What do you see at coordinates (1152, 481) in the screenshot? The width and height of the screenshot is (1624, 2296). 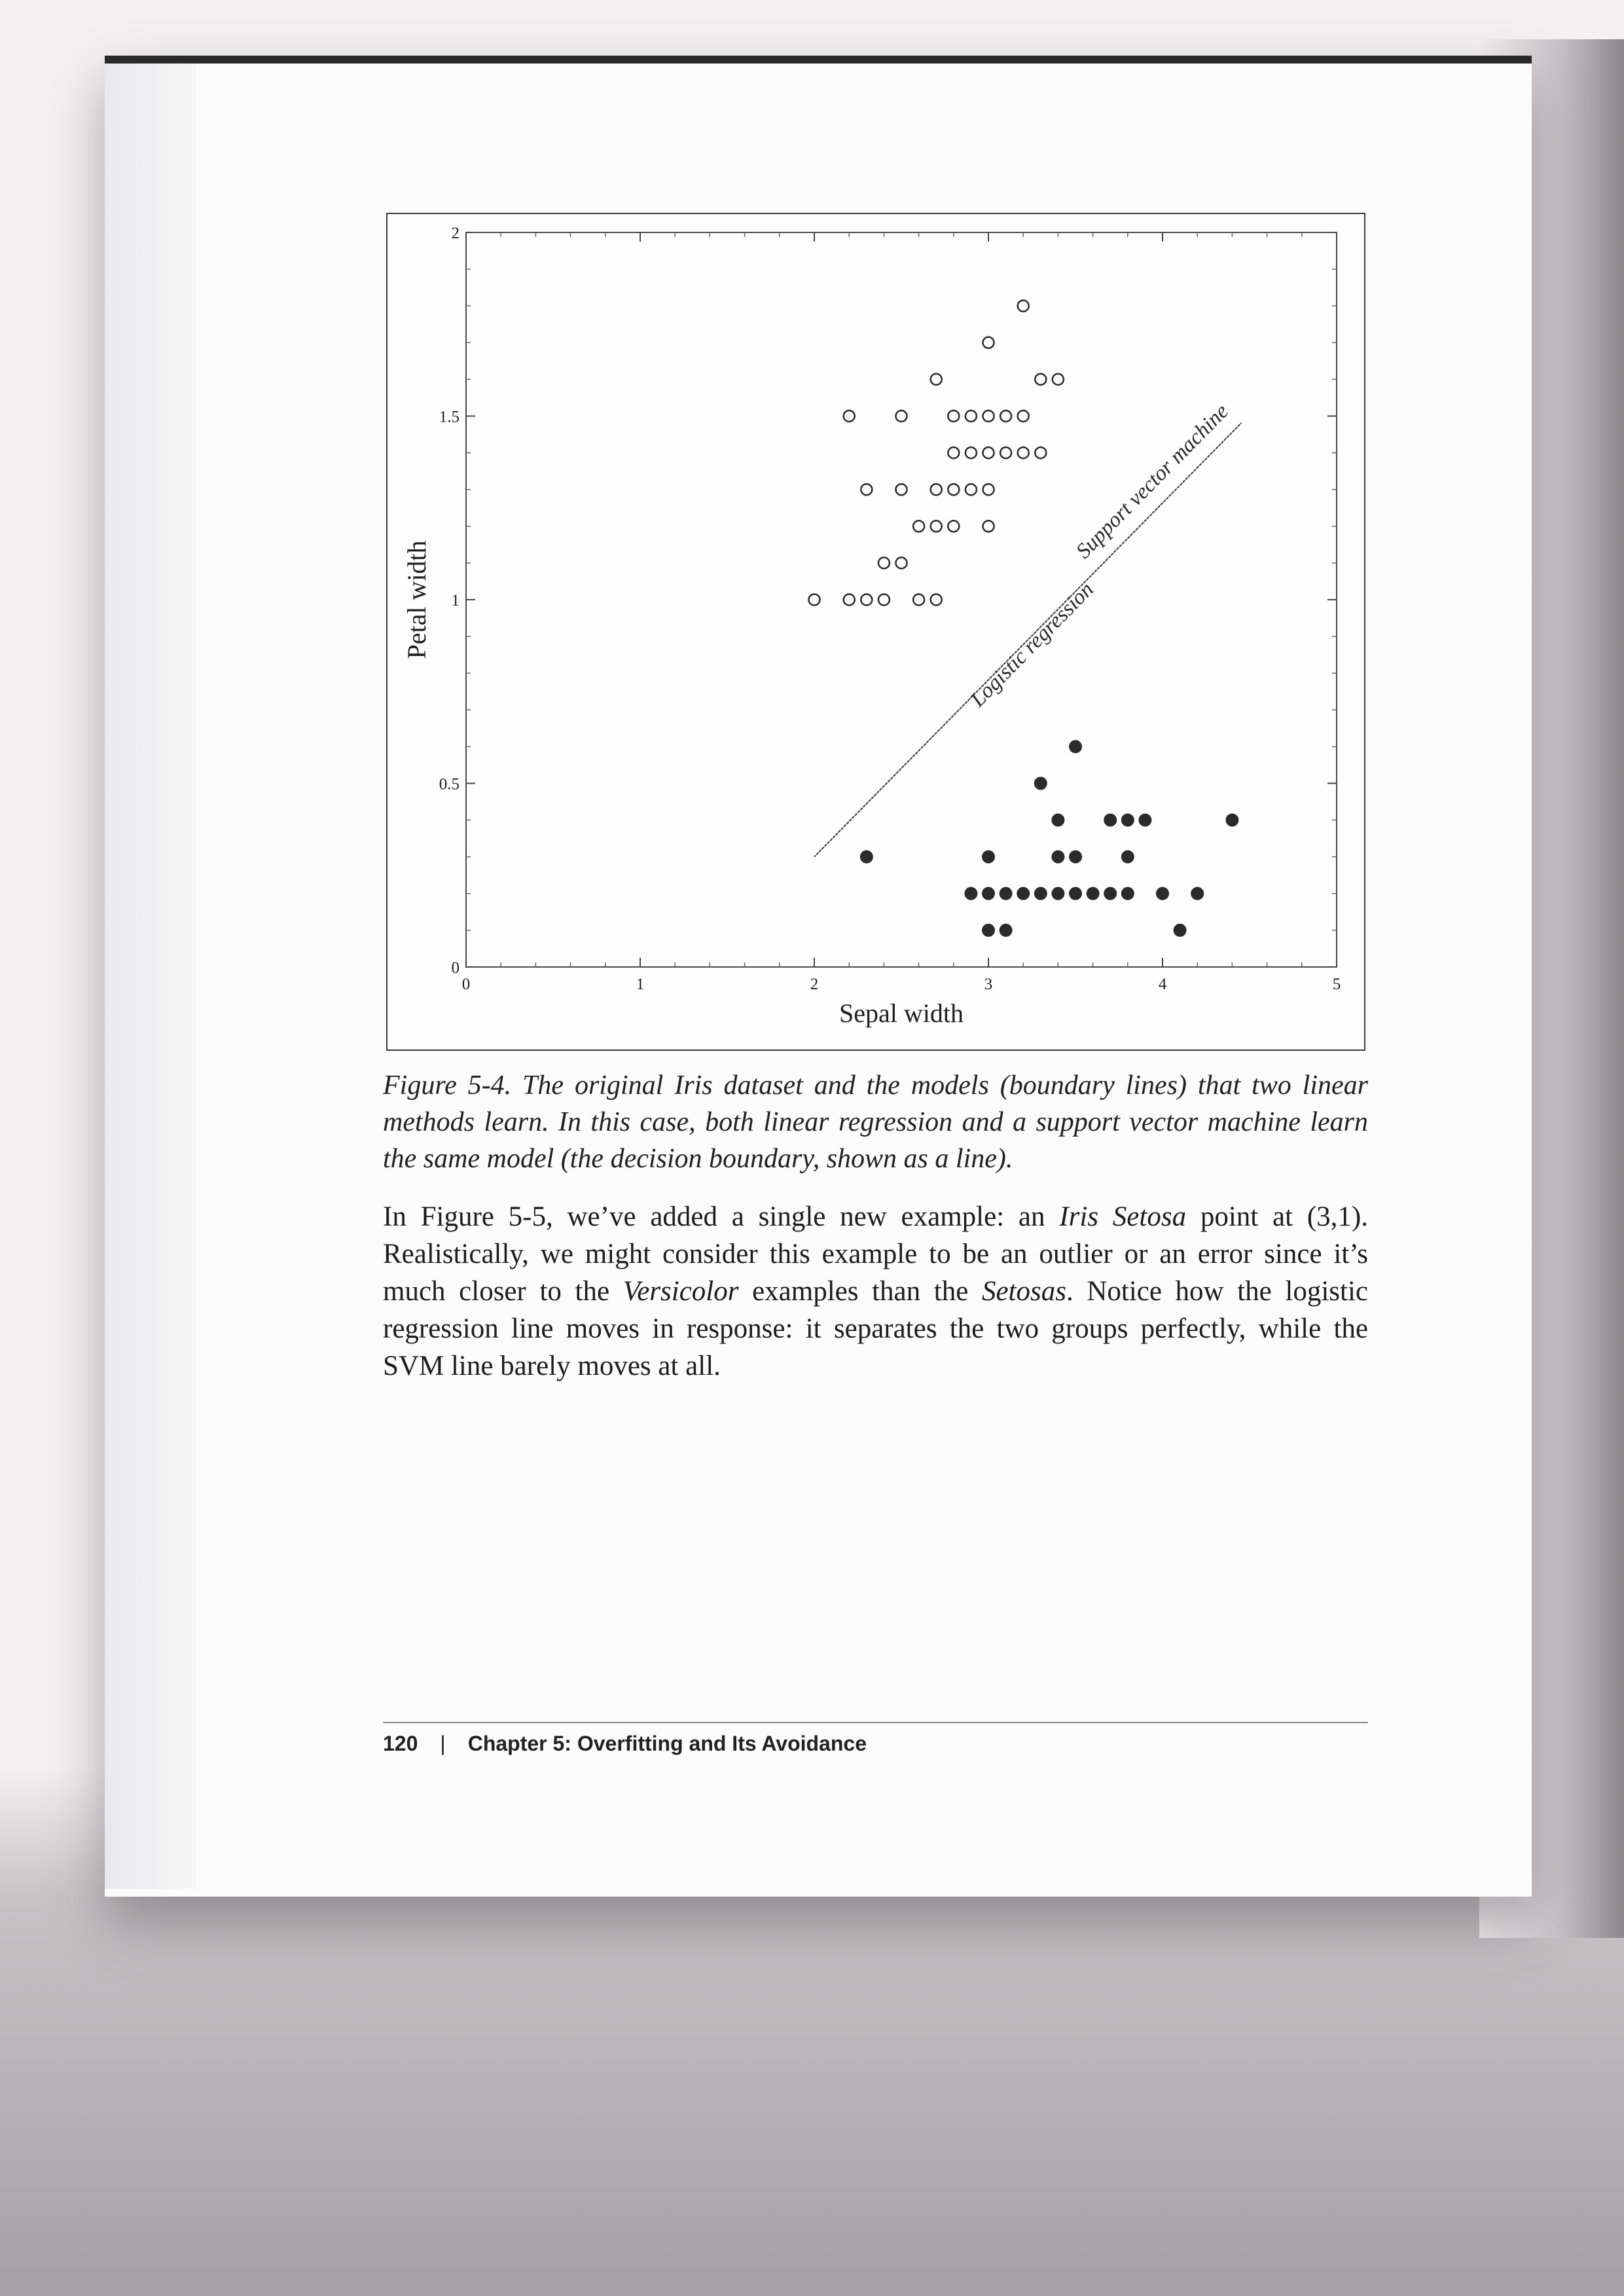 I see `svm-label: Support vector machine` at bounding box center [1152, 481].